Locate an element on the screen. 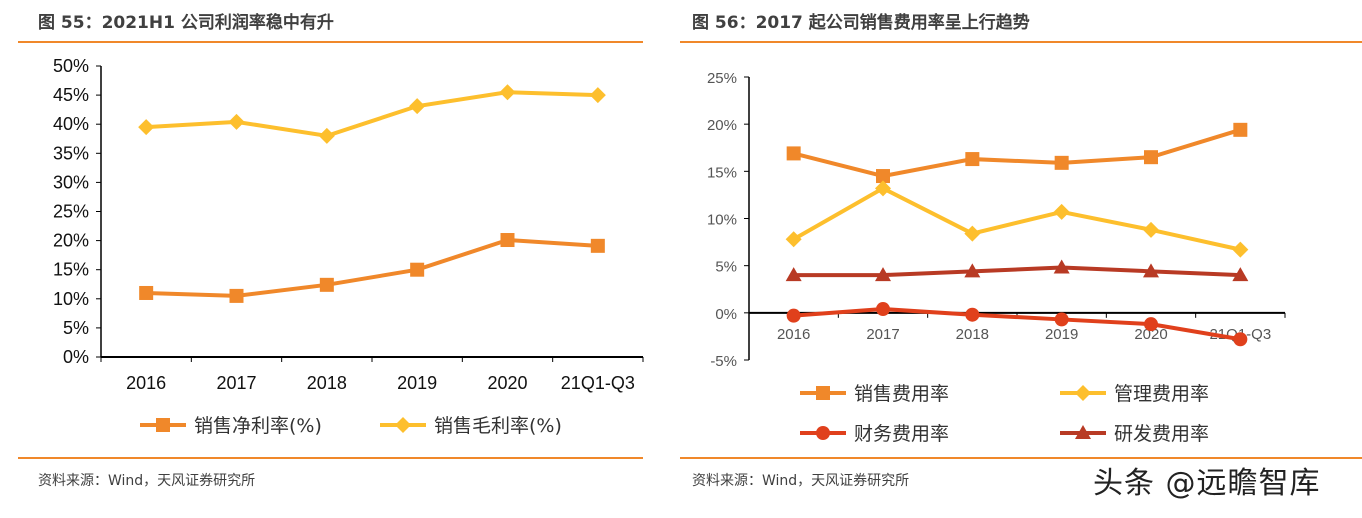  right-source: 资料来源：Wind，天风证券研究所 is located at coordinates (801, 481).